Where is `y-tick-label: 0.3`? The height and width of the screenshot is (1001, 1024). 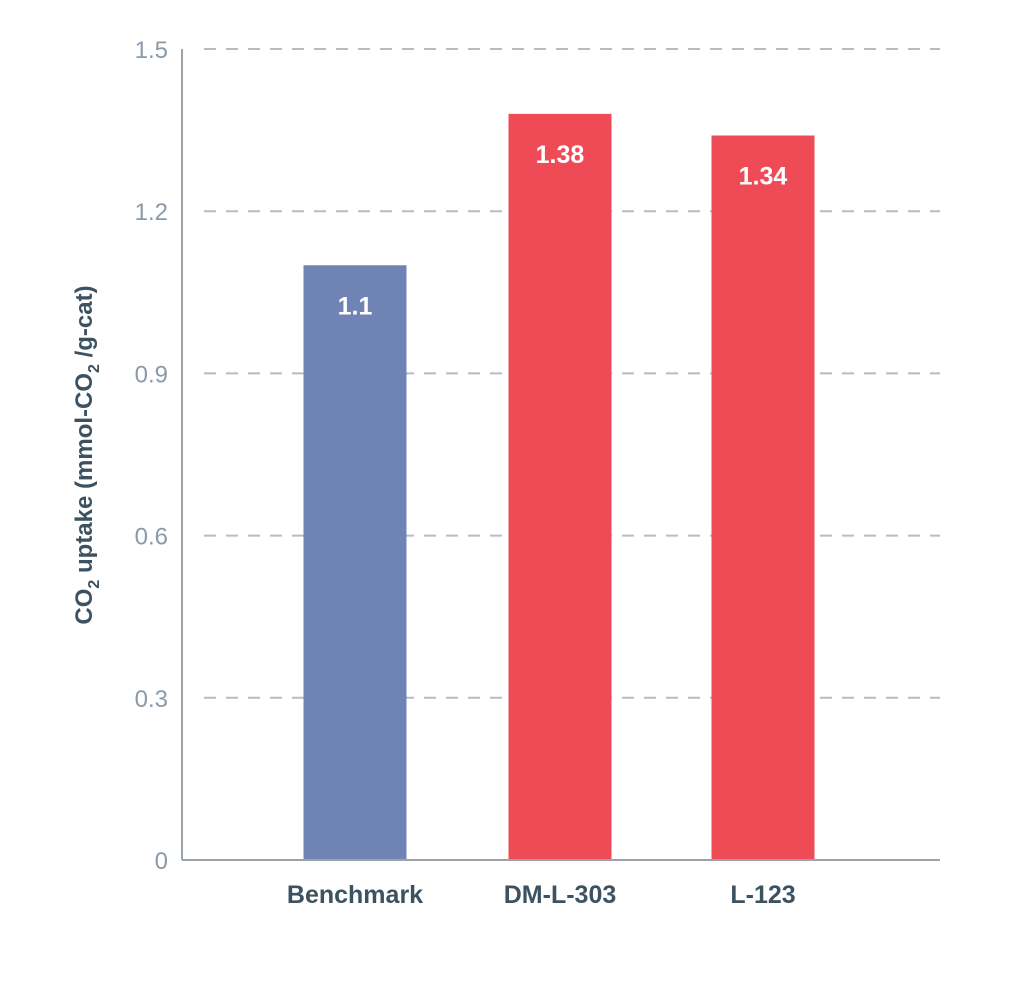
y-tick-label: 0.3 is located at coordinates (151, 699).